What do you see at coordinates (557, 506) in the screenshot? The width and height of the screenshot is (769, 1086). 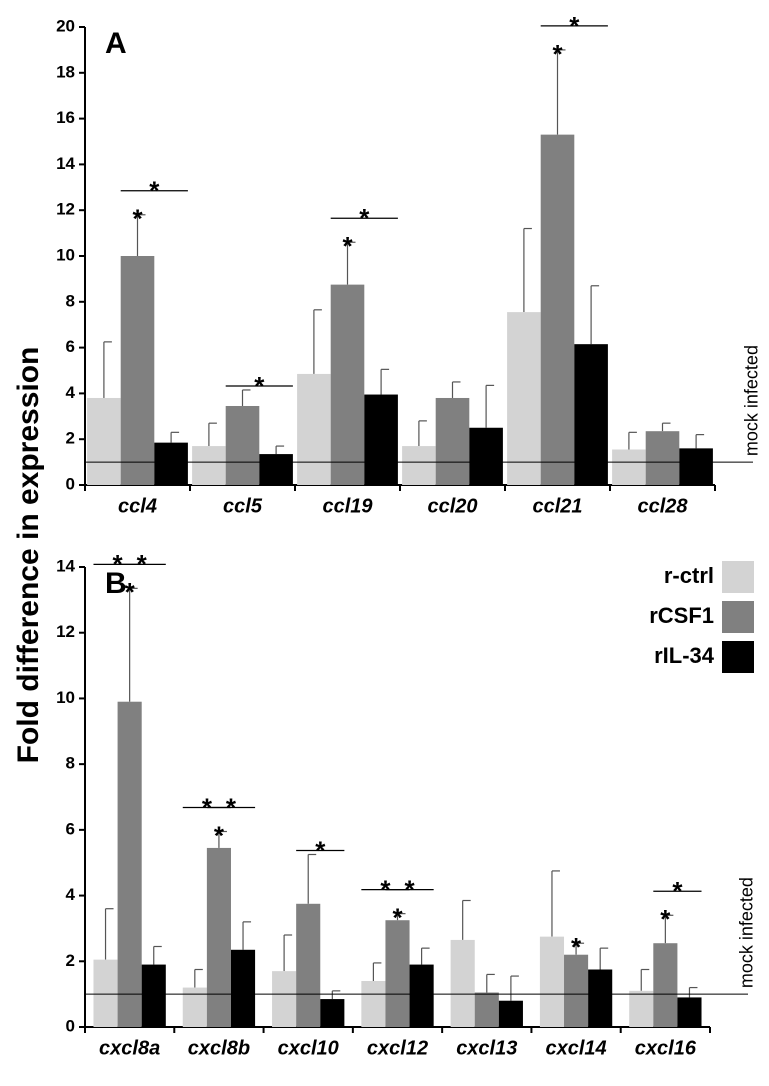 I see `x-tick-label: ccl21` at bounding box center [557, 506].